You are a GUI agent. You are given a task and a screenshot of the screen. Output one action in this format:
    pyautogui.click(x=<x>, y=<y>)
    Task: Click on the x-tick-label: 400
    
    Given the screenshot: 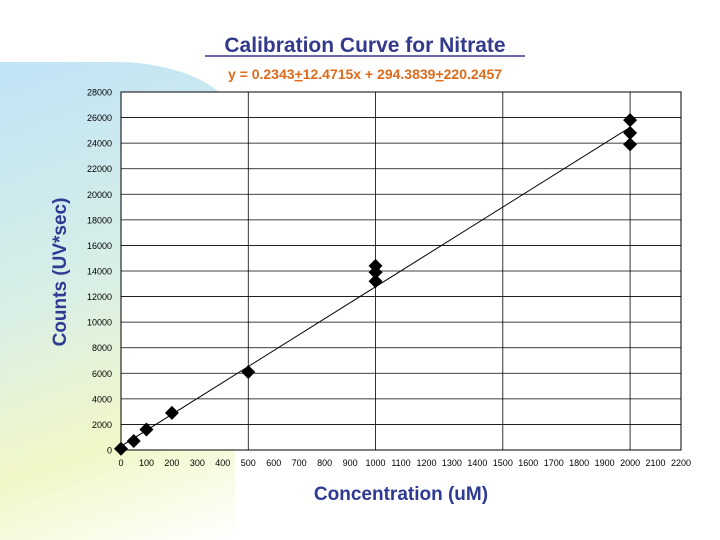 What is the action you would take?
    pyautogui.click(x=222, y=463)
    